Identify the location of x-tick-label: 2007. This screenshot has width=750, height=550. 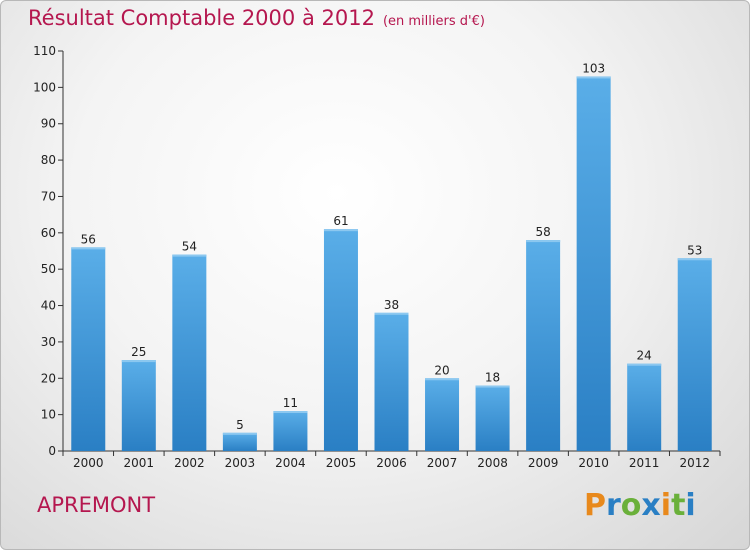
(442, 463).